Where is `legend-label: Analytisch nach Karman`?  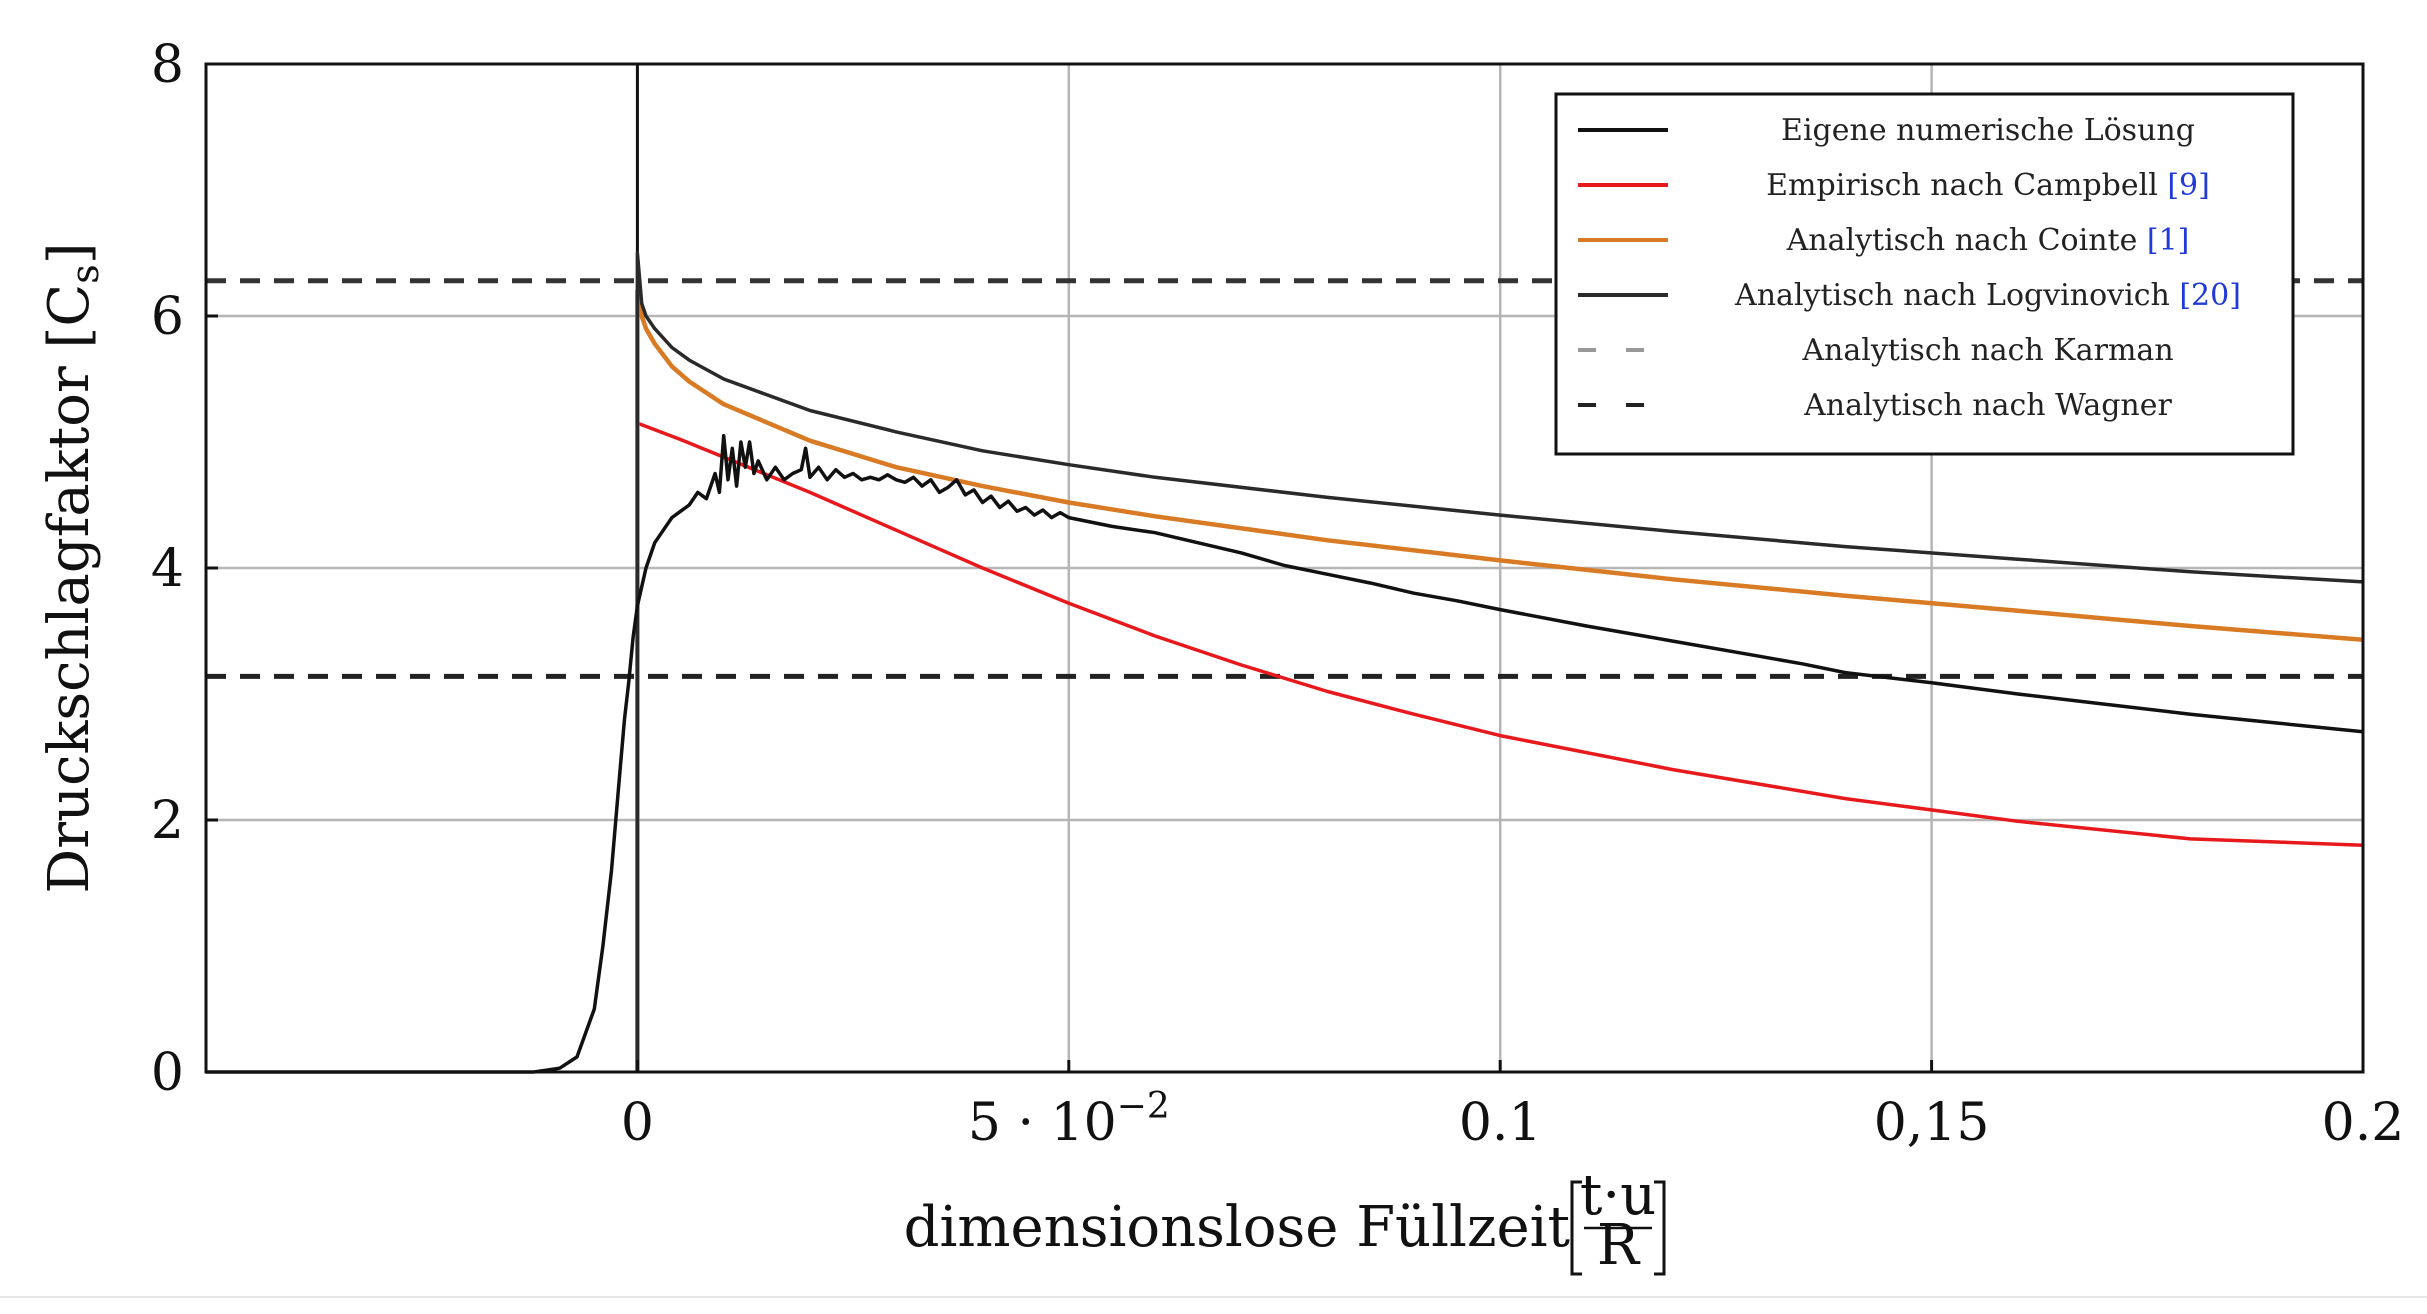
legend-label: Analytisch nach Karman is located at coordinates (1987, 350).